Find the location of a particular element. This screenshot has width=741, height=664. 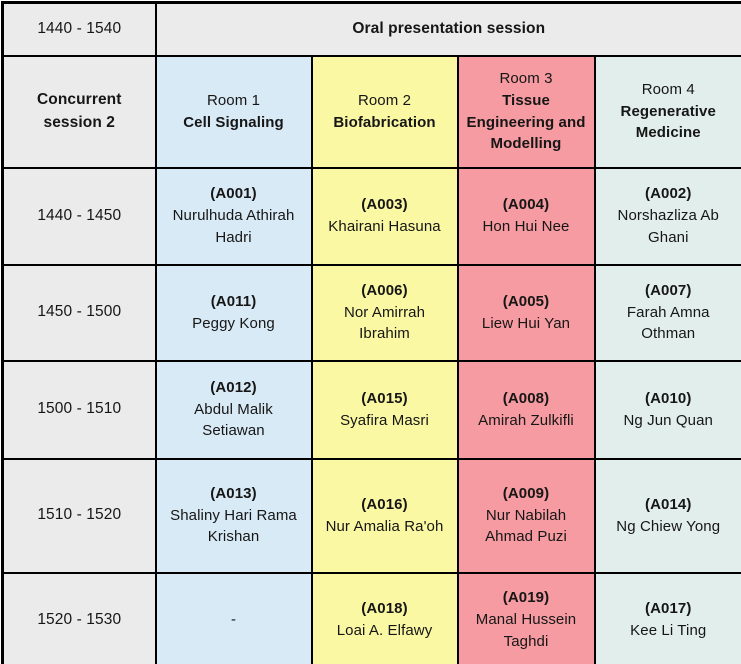

presenter-cell: (A019) Manal Hussein Taghdi is located at coordinates (526, 617).